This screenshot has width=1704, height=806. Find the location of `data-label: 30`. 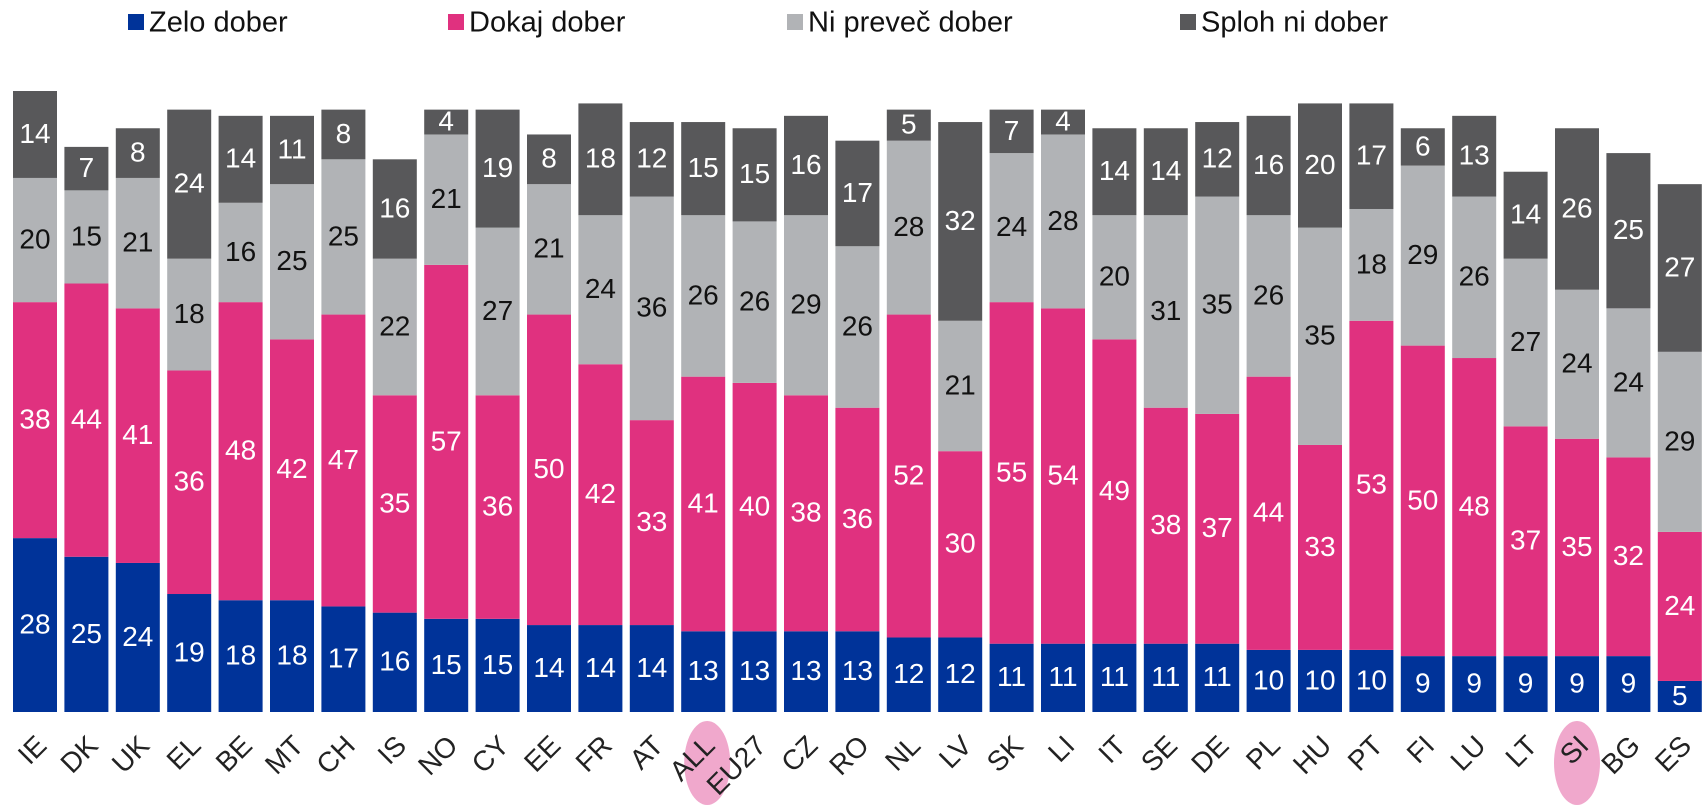

data-label: 30 is located at coordinates (960, 543).